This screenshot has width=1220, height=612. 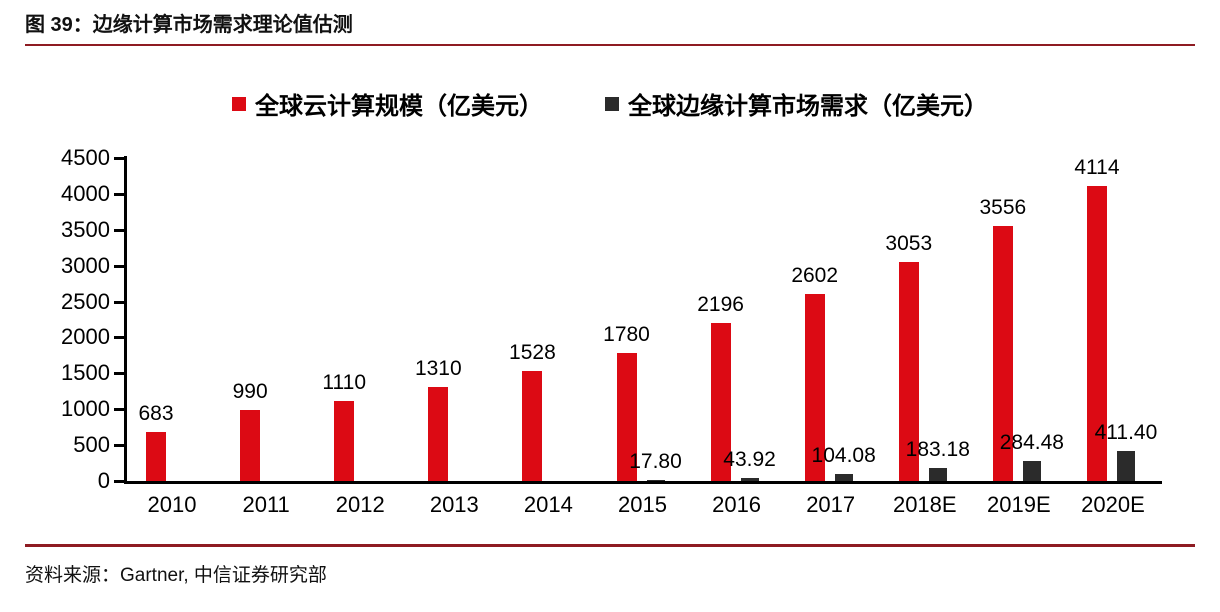 I want to click on y-tick-label-0: 0, so click(x=103, y=480).